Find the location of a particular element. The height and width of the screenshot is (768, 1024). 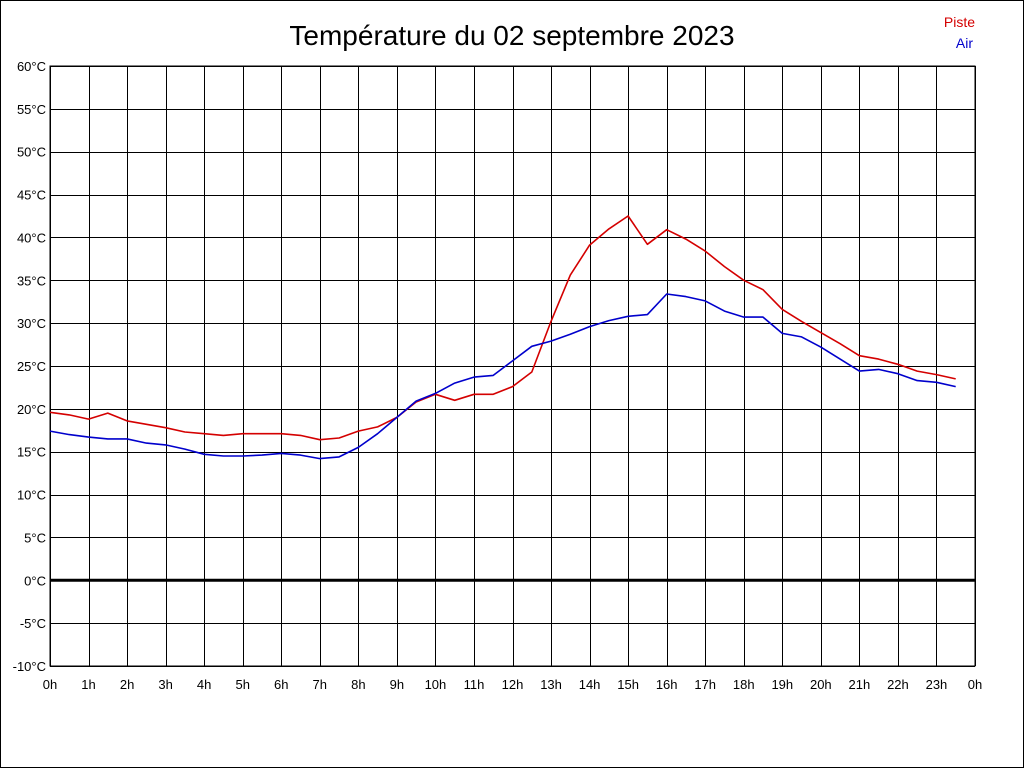

x-tick-label: 5h is located at coordinates (242, 684).